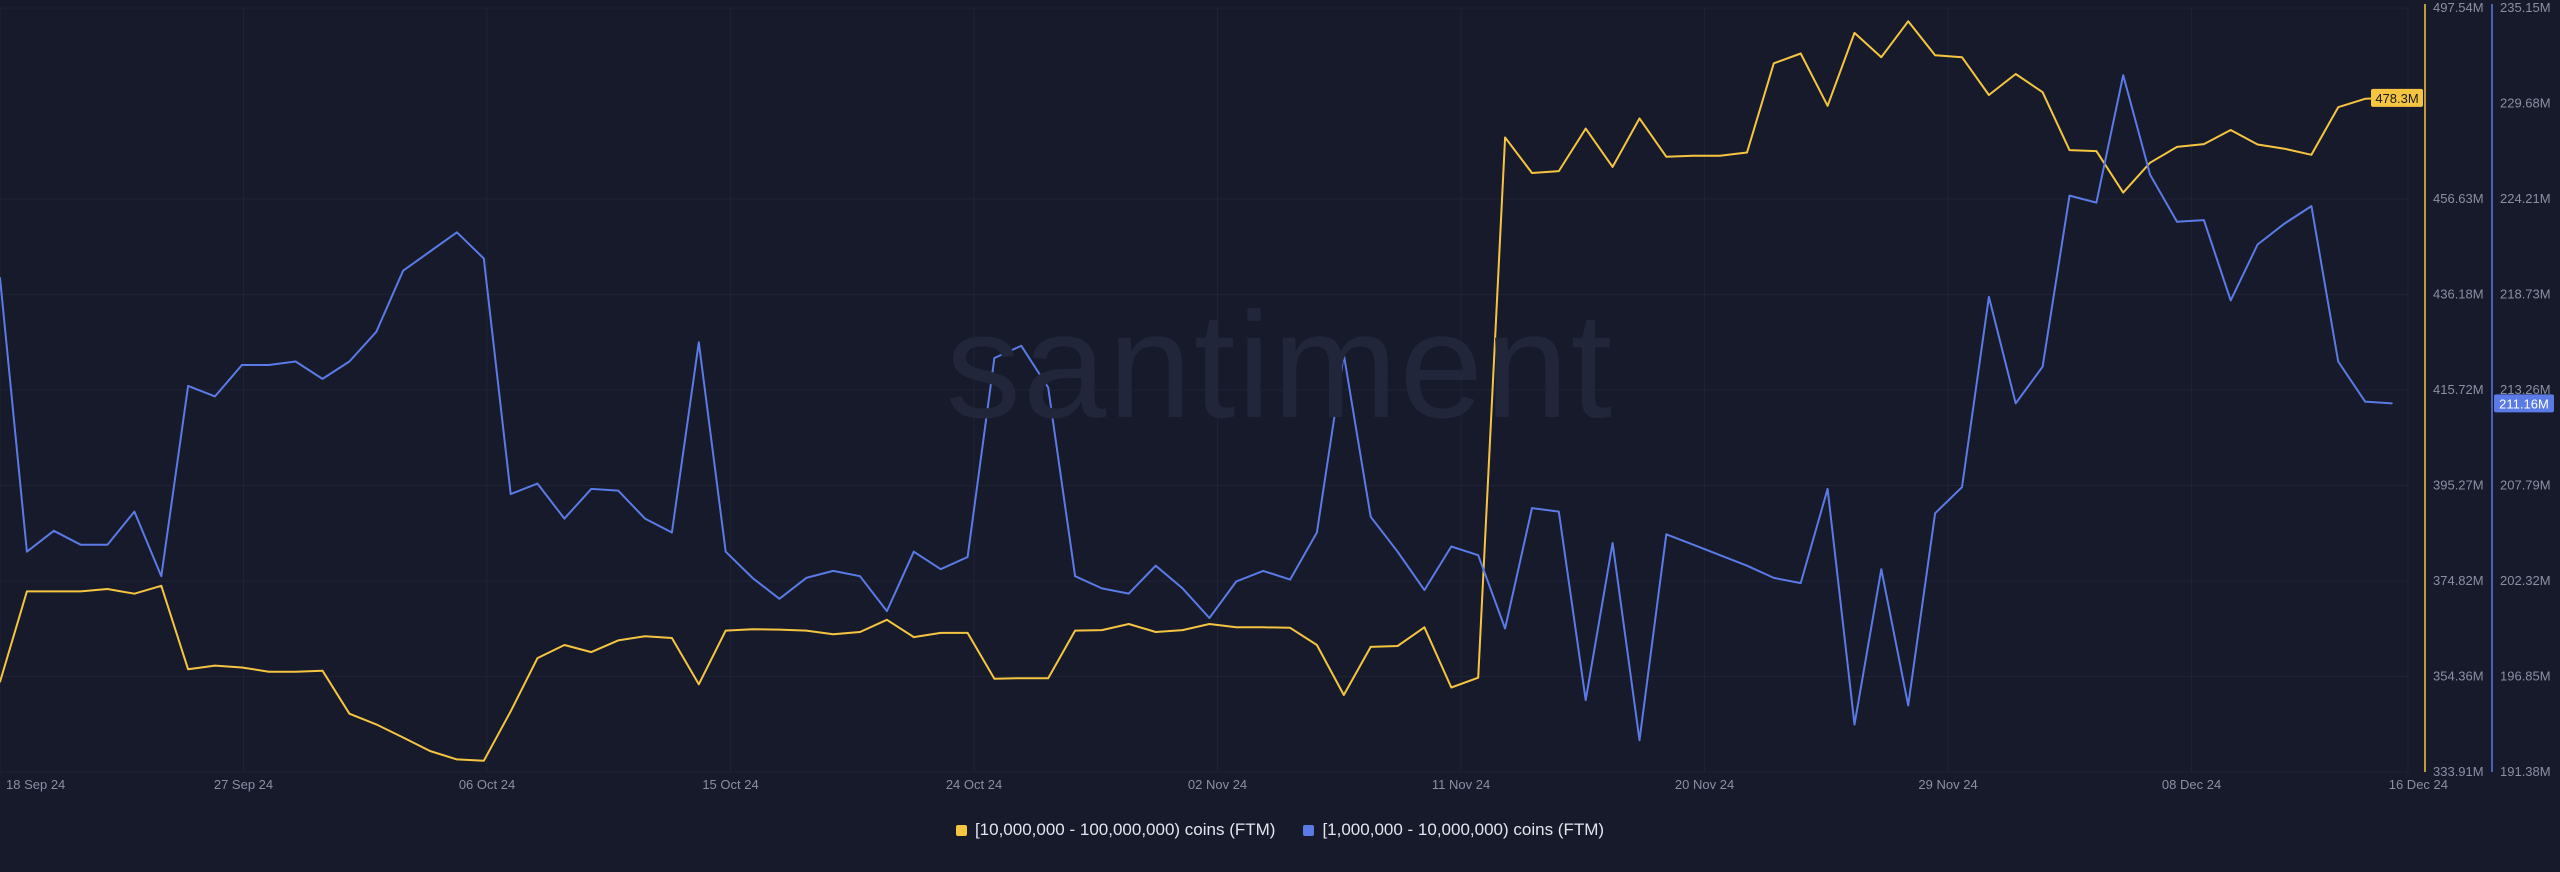  Describe the element at coordinates (2525, 294) in the screenshot. I see `y-tick-label-outer: 218.73M` at that location.